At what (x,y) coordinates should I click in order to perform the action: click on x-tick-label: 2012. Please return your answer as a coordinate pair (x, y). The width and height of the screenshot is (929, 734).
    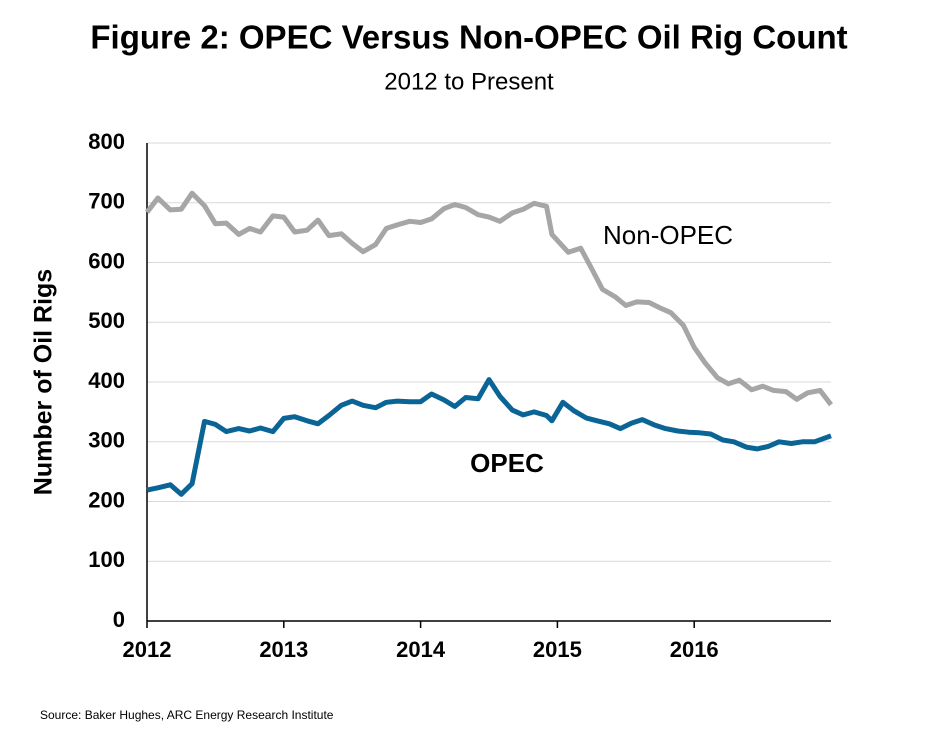
    Looking at the image, I should click on (147, 649).